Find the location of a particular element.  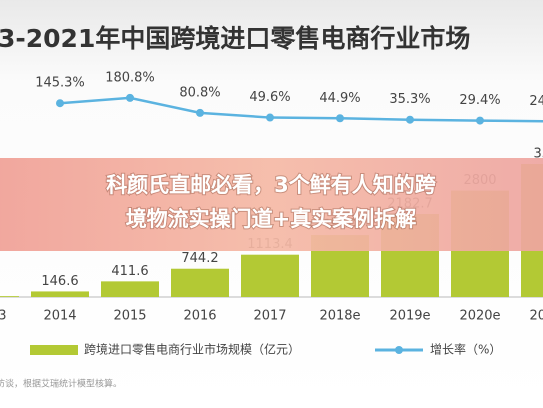

x-tick-label: 2017 is located at coordinates (269, 316).